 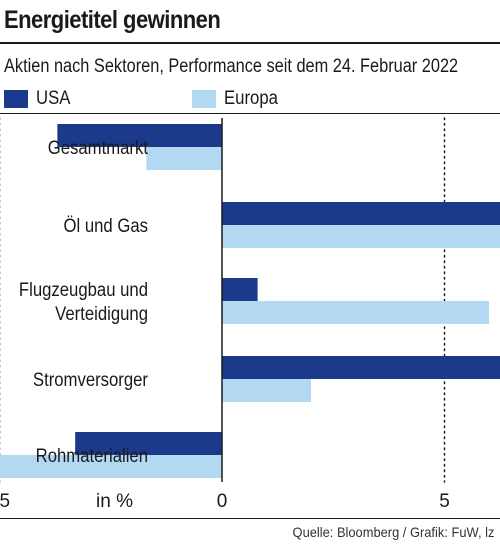 What do you see at coordinates (250, 113) in the screenshot?
I see `legend-rule` at bounding box center [250, 113].